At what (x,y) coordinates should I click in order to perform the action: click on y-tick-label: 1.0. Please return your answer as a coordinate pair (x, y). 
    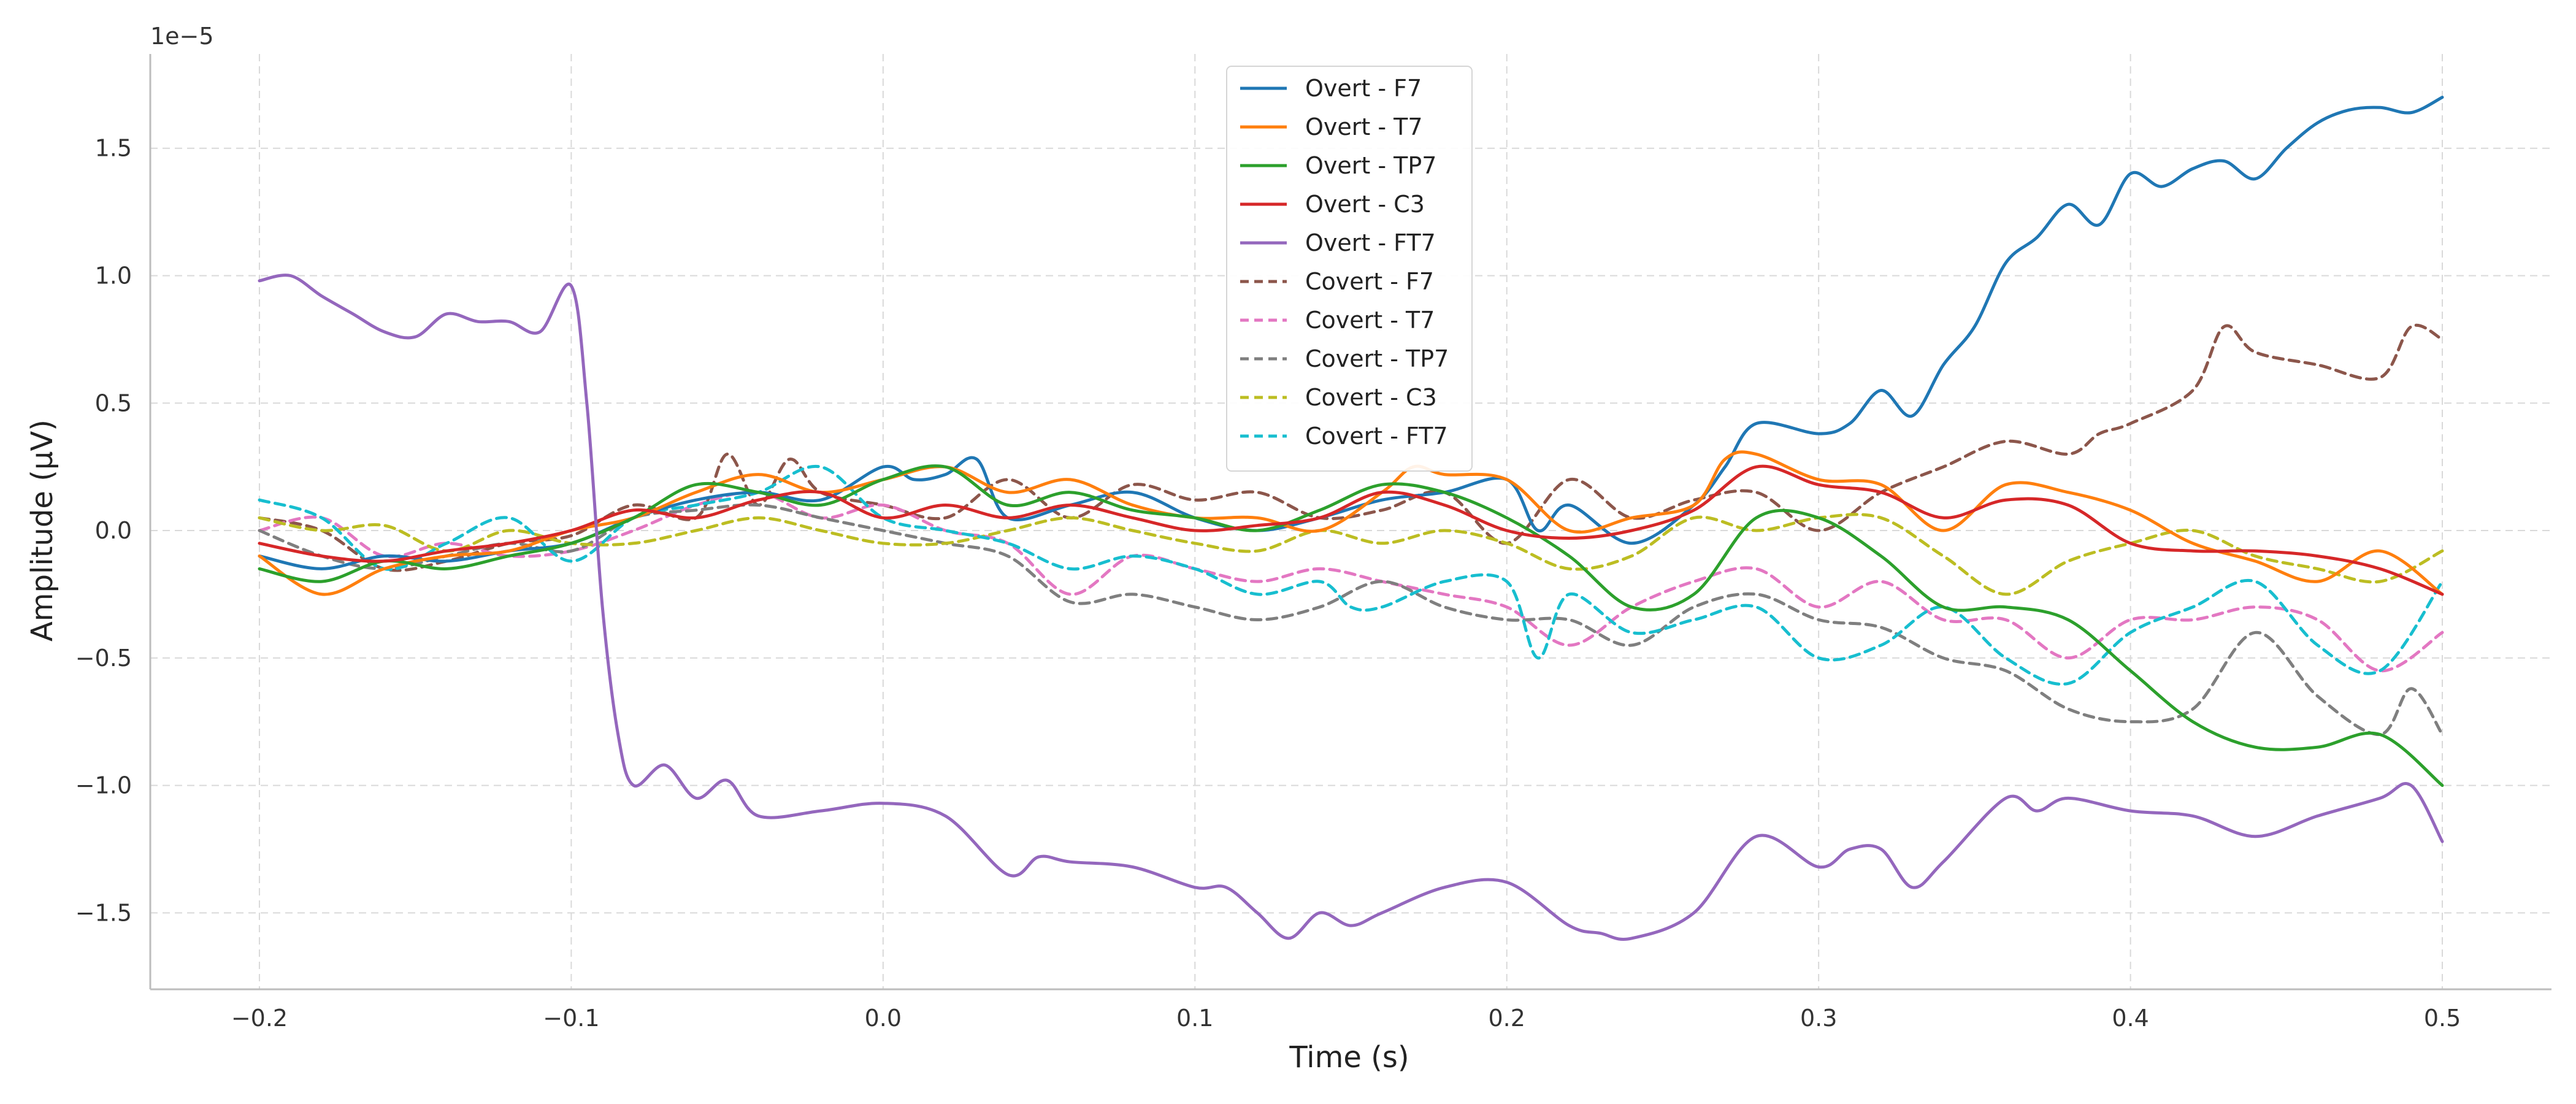
    Looking at the image, I should click on (113, 276).